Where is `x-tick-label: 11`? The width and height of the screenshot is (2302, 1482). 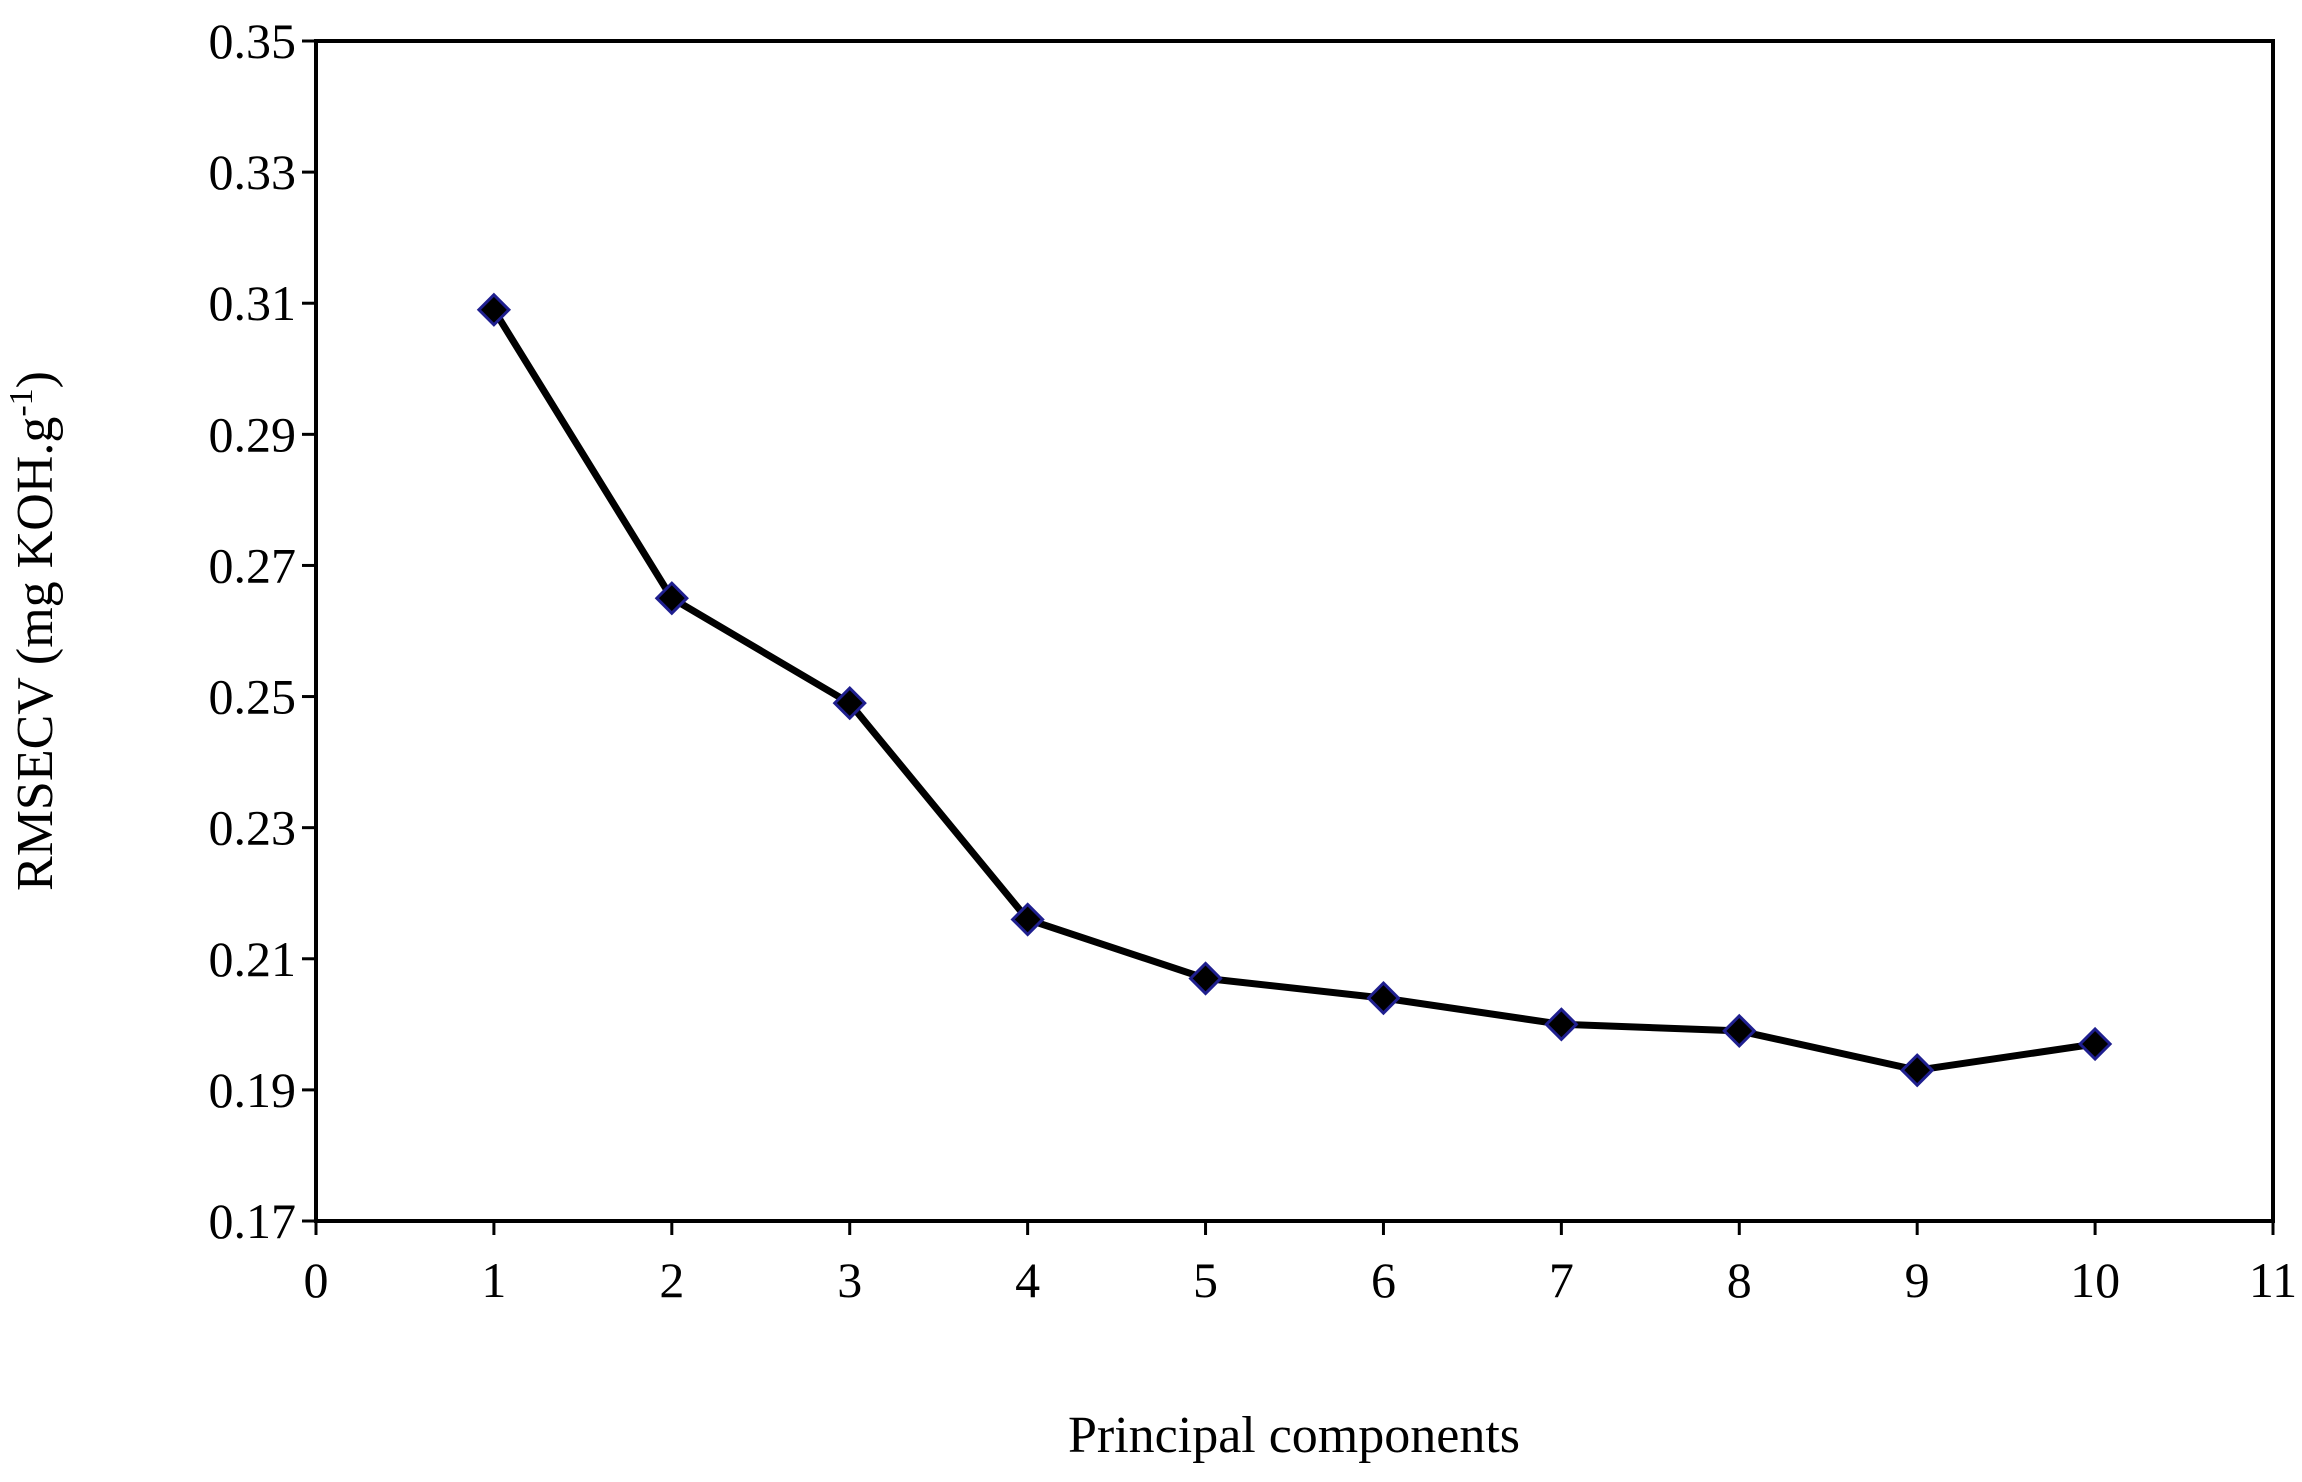 x-tick-label: 11 is located at coordinates (2273, 1280).